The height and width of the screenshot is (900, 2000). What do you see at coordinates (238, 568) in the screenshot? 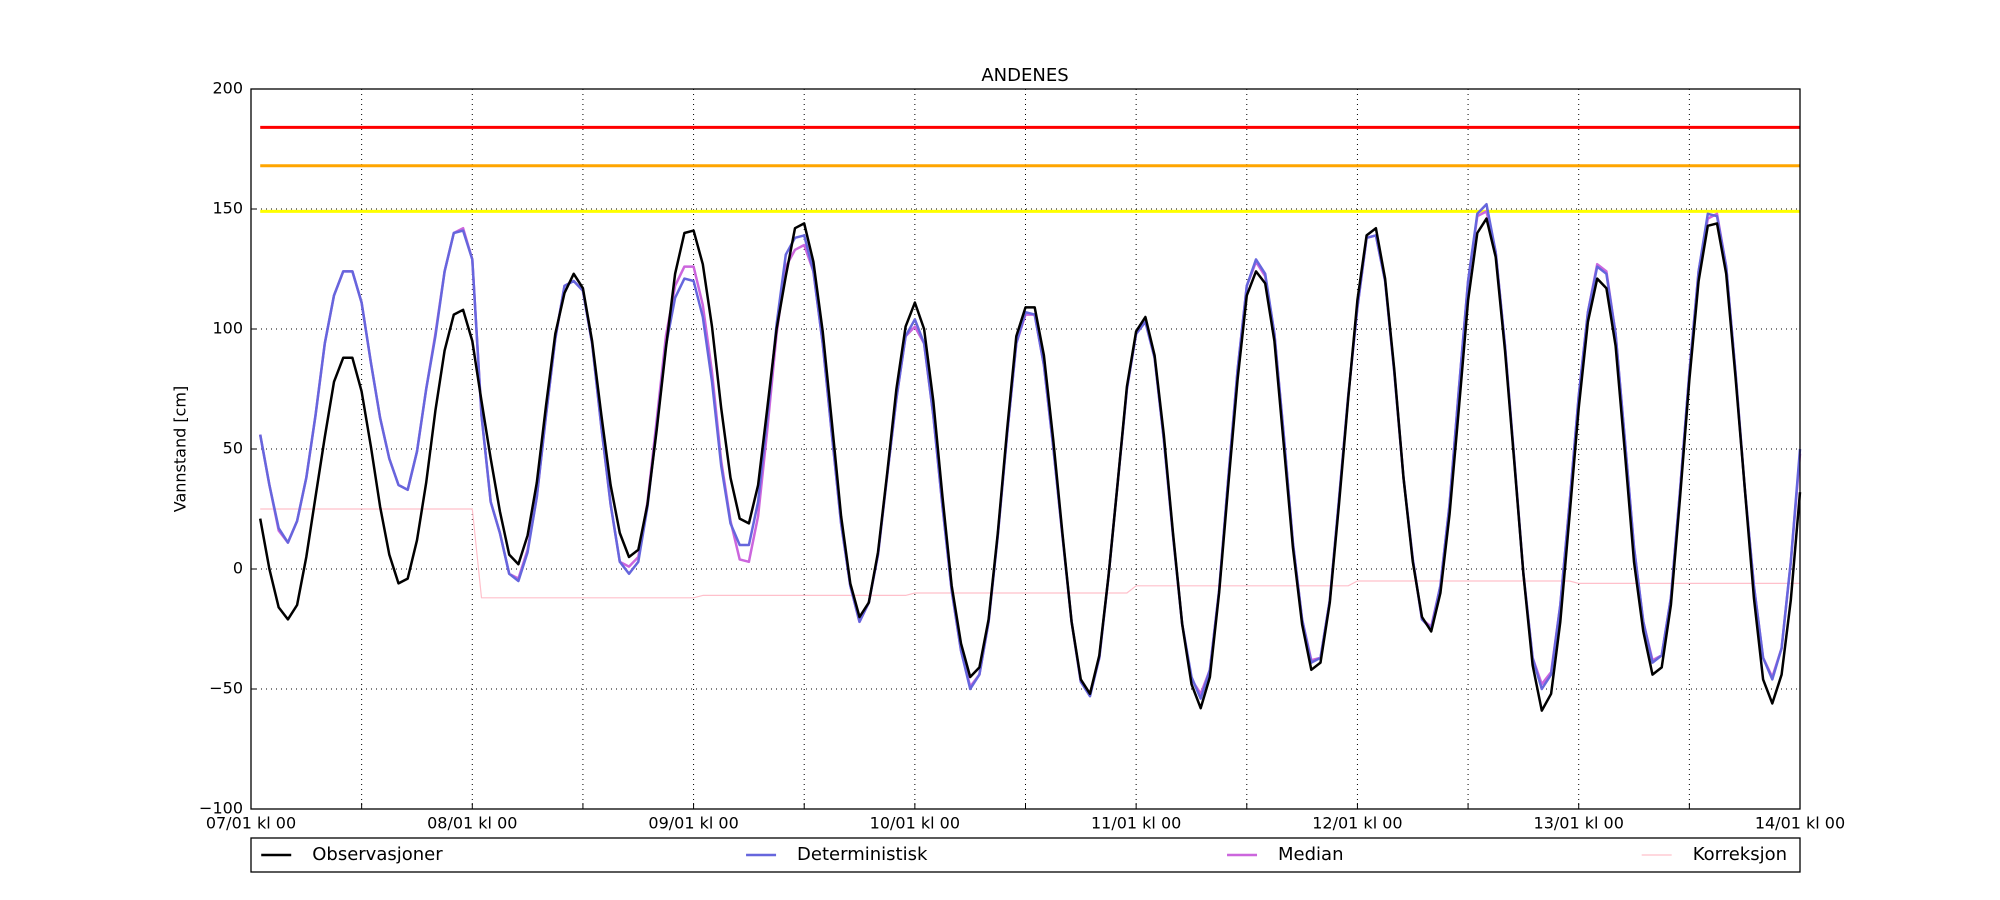
I see `y-tick-label: 0` at bounding box center [238, 568].